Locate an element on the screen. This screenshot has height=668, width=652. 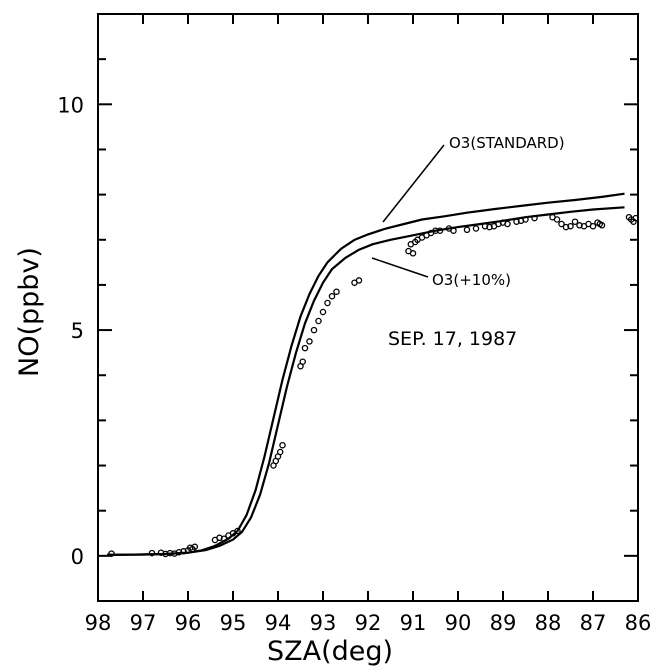
x-tick-label: 88 is located at coordinates (548, 623).